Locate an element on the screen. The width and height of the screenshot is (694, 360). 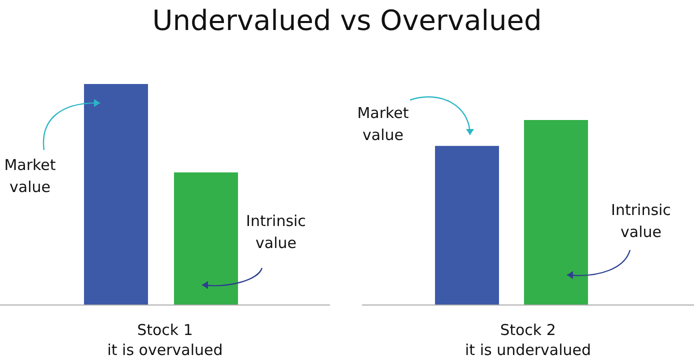
chart-title: Undervalued vs Overvalued is located at coordinates (347, 20).